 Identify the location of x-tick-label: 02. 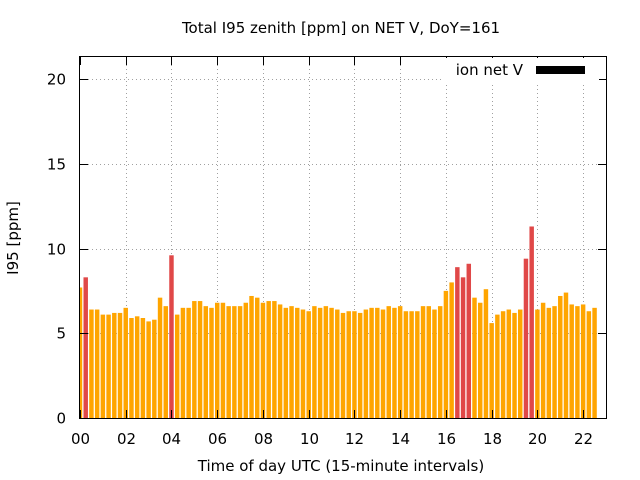
(126, 439).